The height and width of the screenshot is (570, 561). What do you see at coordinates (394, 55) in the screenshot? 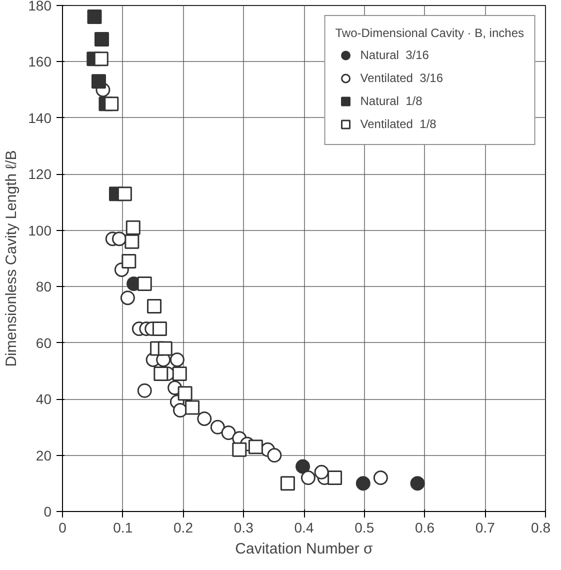
I see `legend-label: Natural 3/16` at bounding box center [394, 55].